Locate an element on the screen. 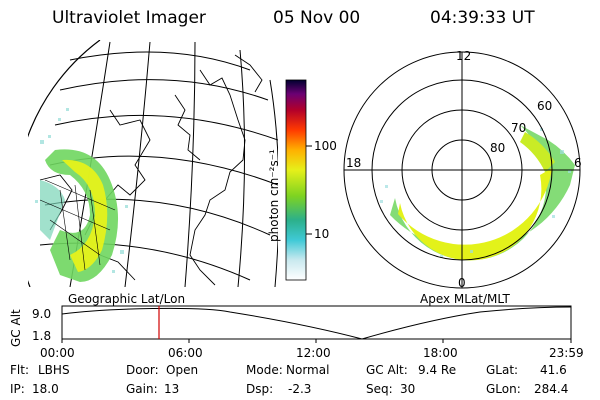 Image resolution: width=600 pixels, height=400 pixels. lat-label-70: 70 is located at coordinates (518, 128).